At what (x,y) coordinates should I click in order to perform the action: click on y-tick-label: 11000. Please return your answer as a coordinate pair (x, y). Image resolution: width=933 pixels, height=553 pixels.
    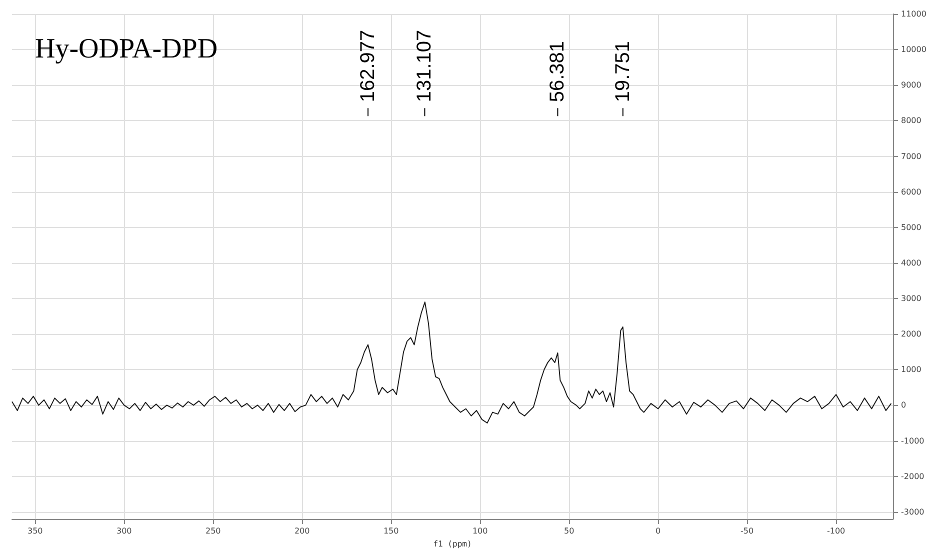
    Looking at the image, I should click on (913, 14).